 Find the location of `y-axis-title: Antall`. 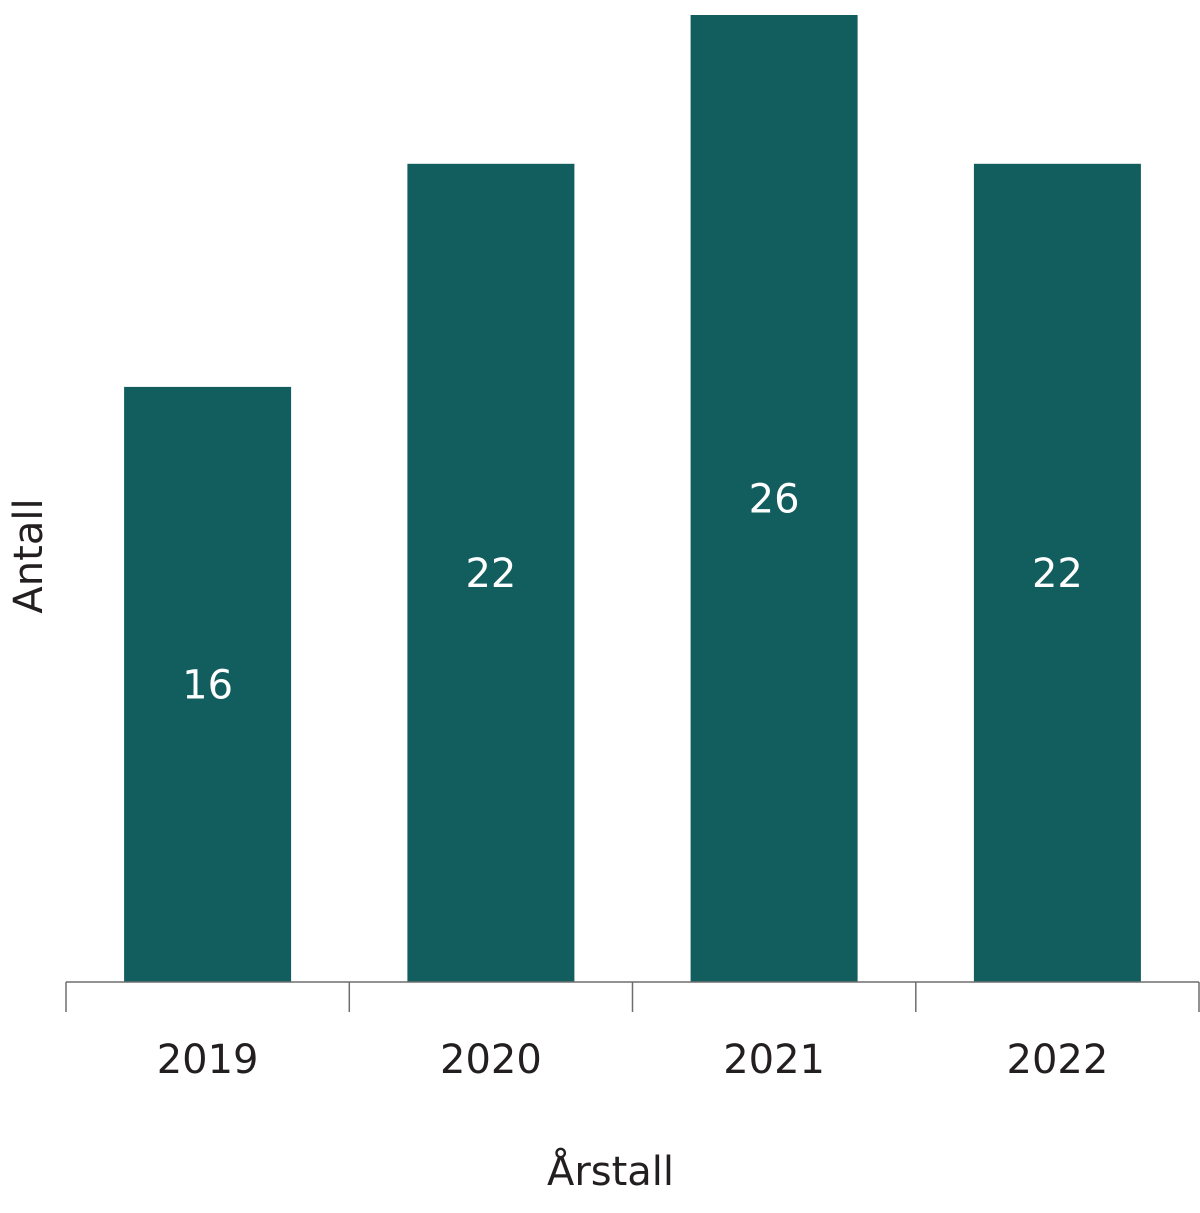

y-axis-title: Antall is located at coordinates (29, 555).